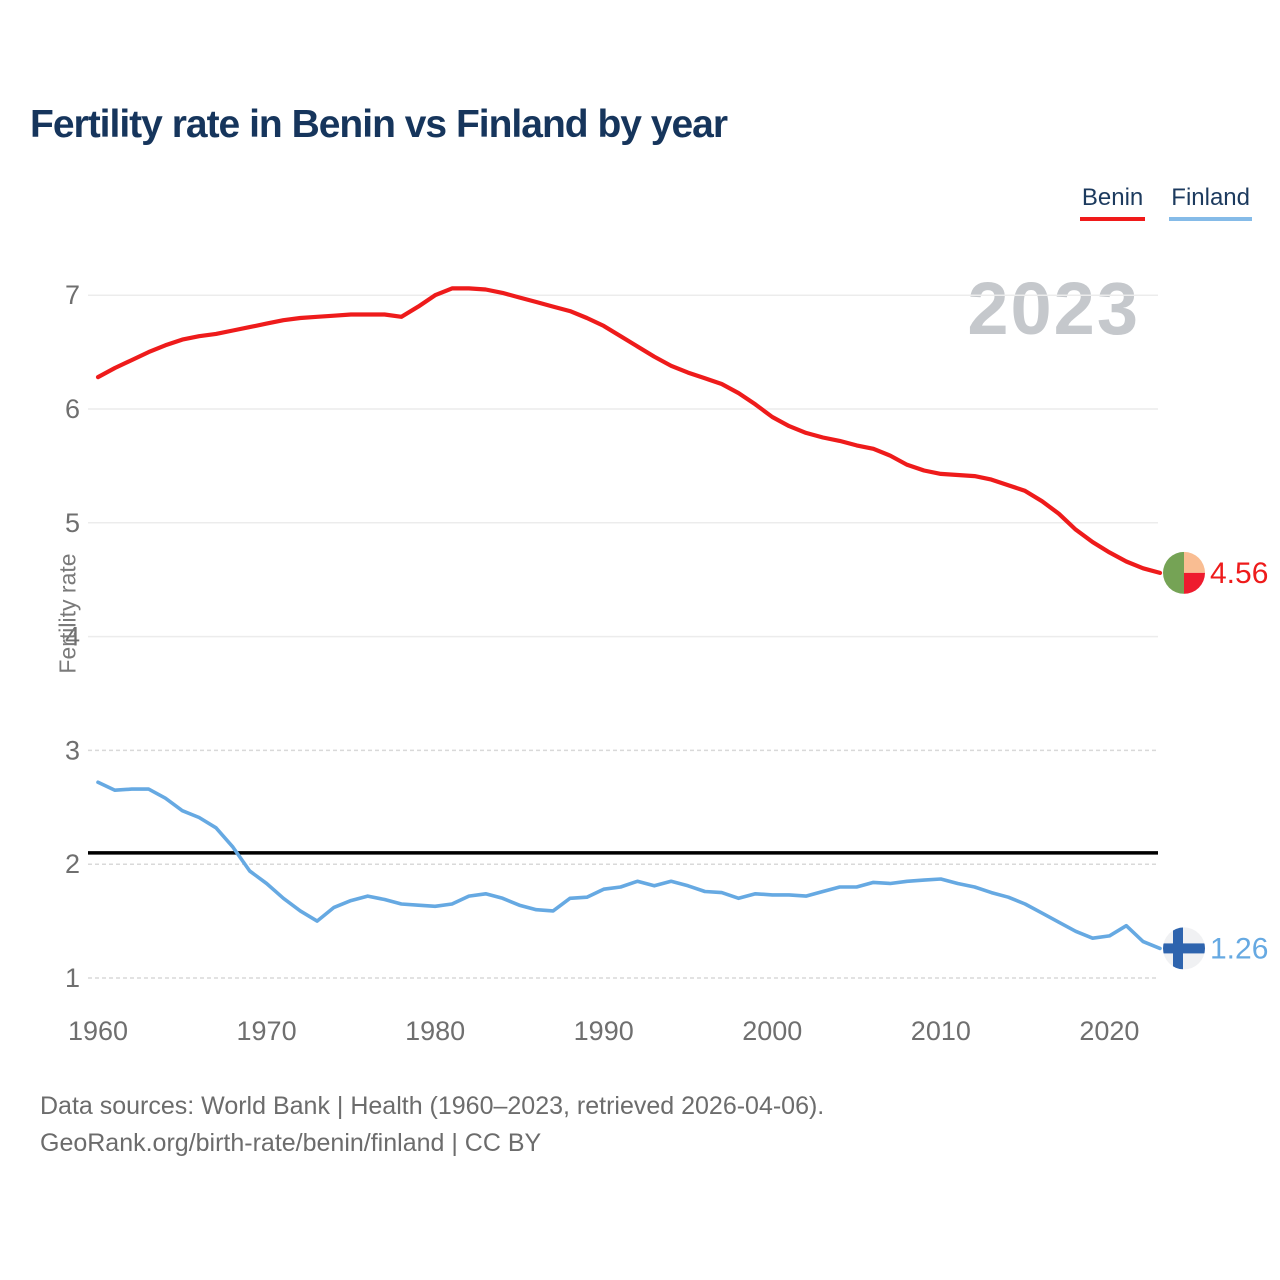 The image size is (1280, 1280). I want to click on x-tick-2020: 2020, so click(1109, 1031).